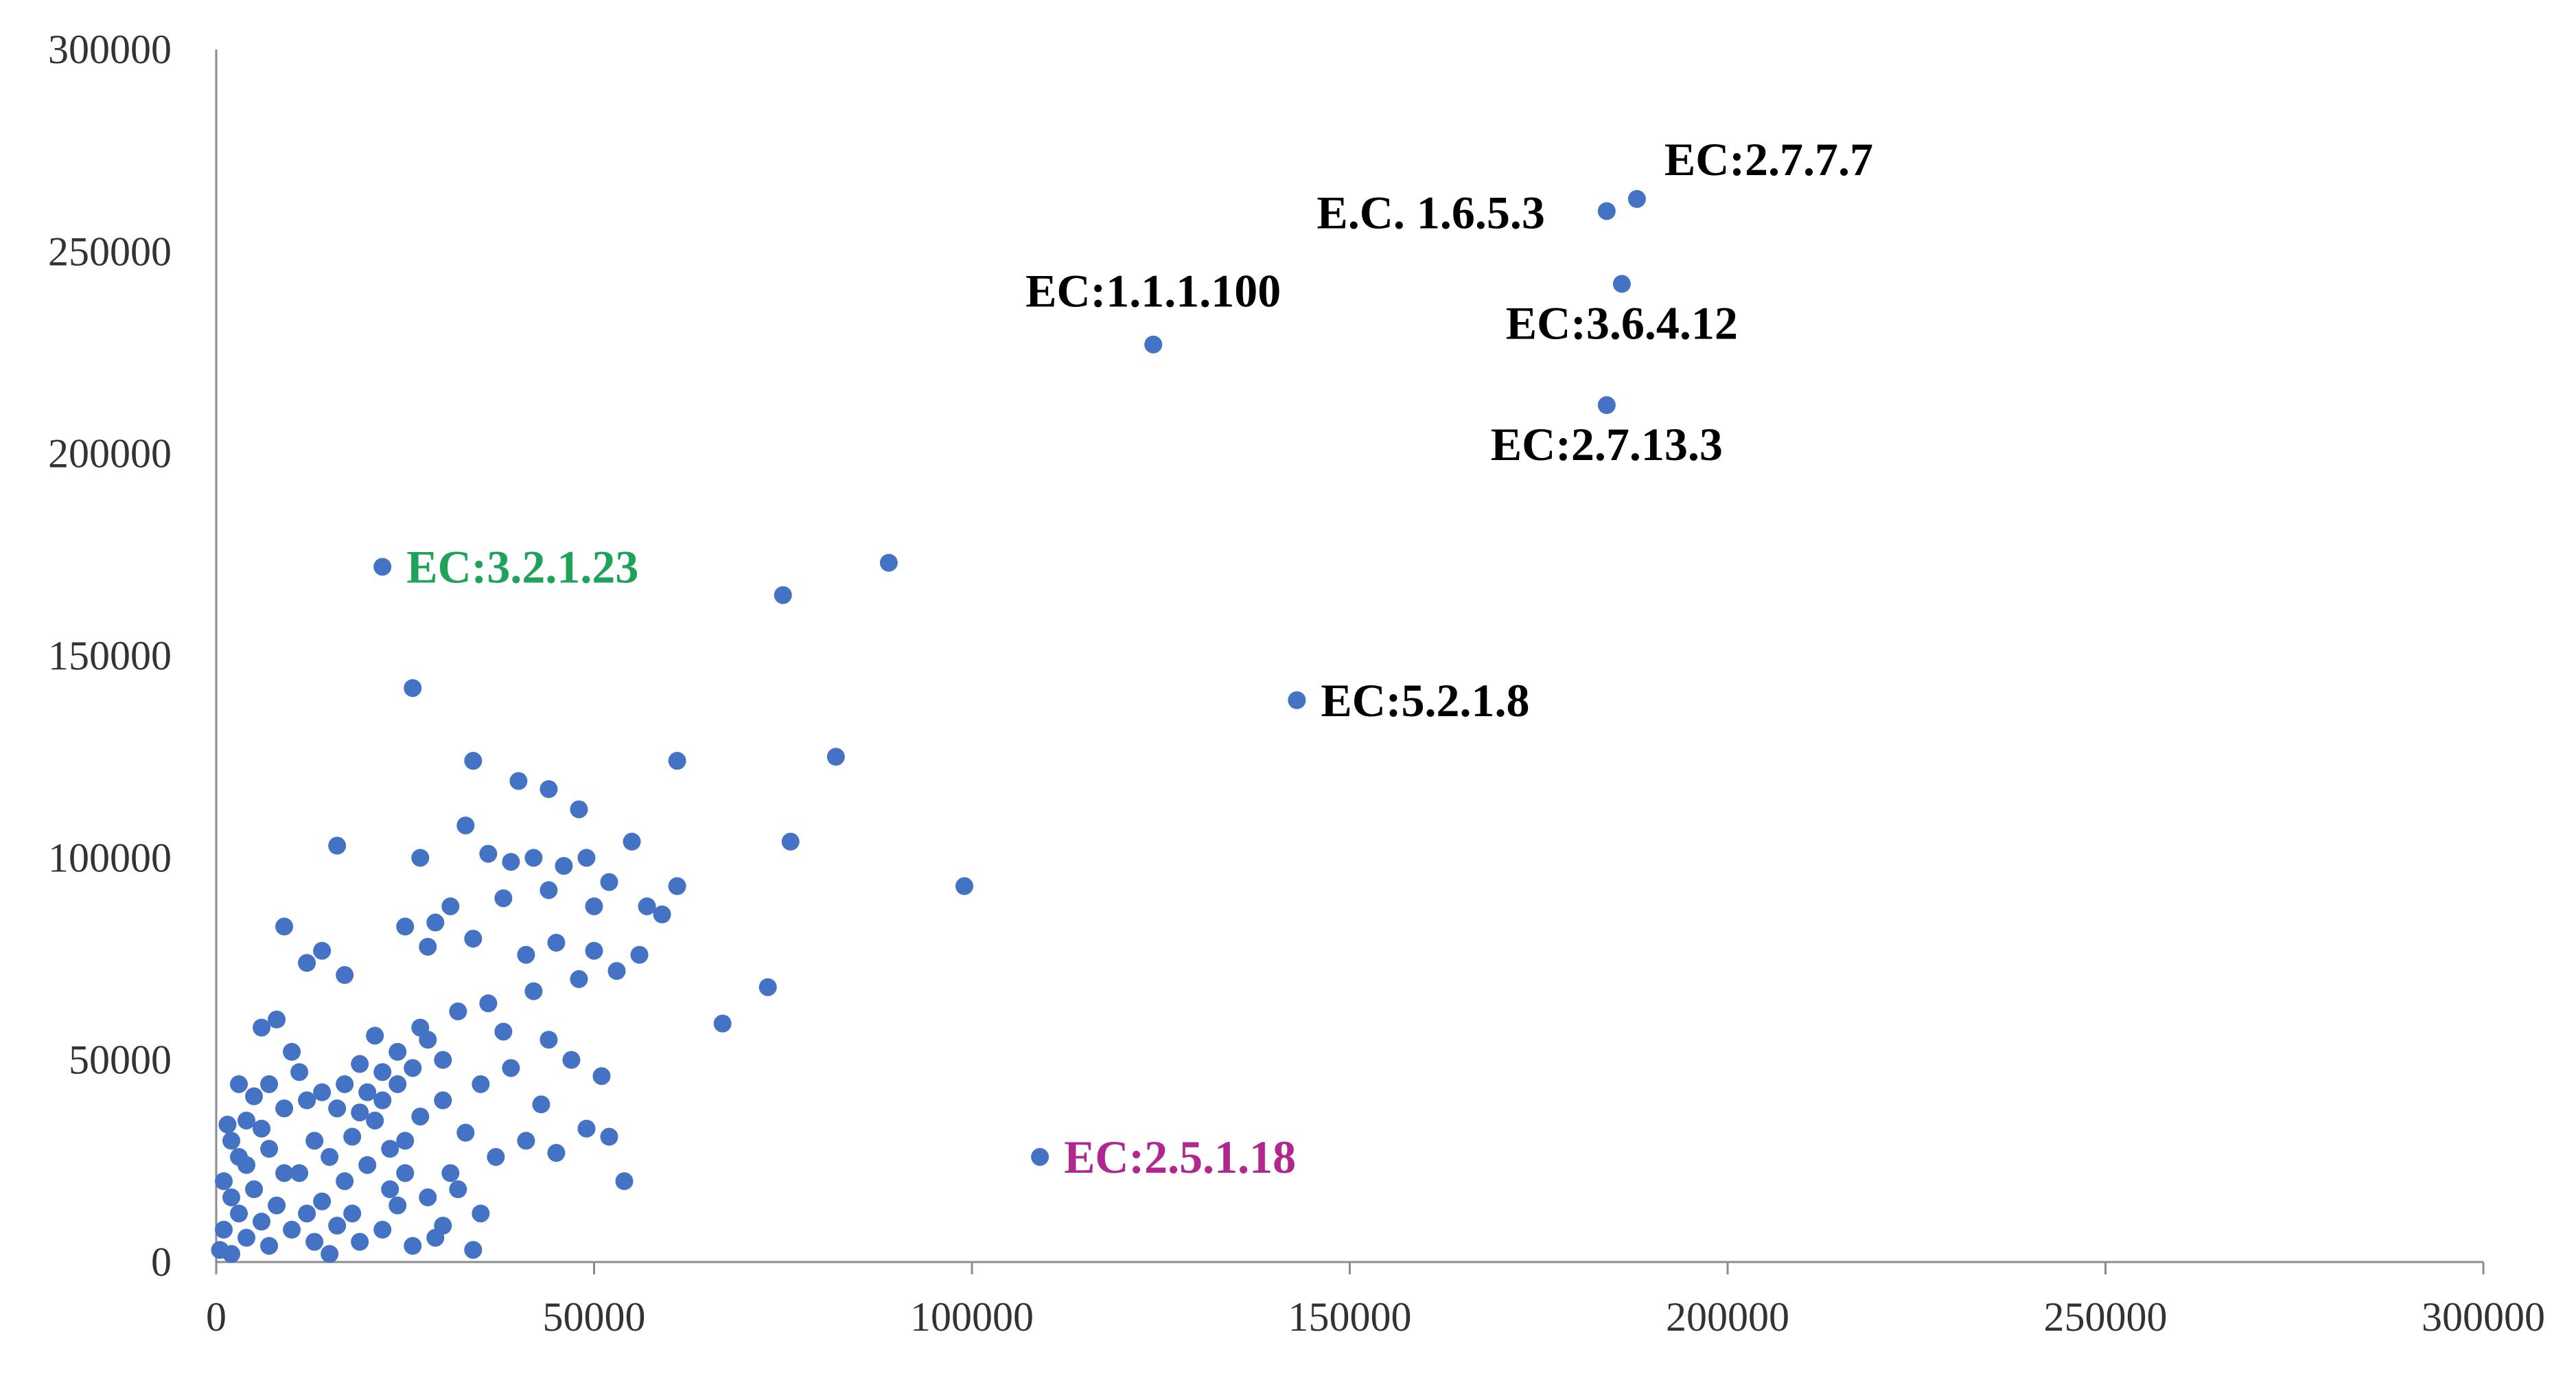 Image resolution: width=2576 pixels, height=1376 pixels. What do you see at coordinates (216, 1317) in the screenshot?
I see `x-tick-label: 0` at bounding box center [216, 1317].